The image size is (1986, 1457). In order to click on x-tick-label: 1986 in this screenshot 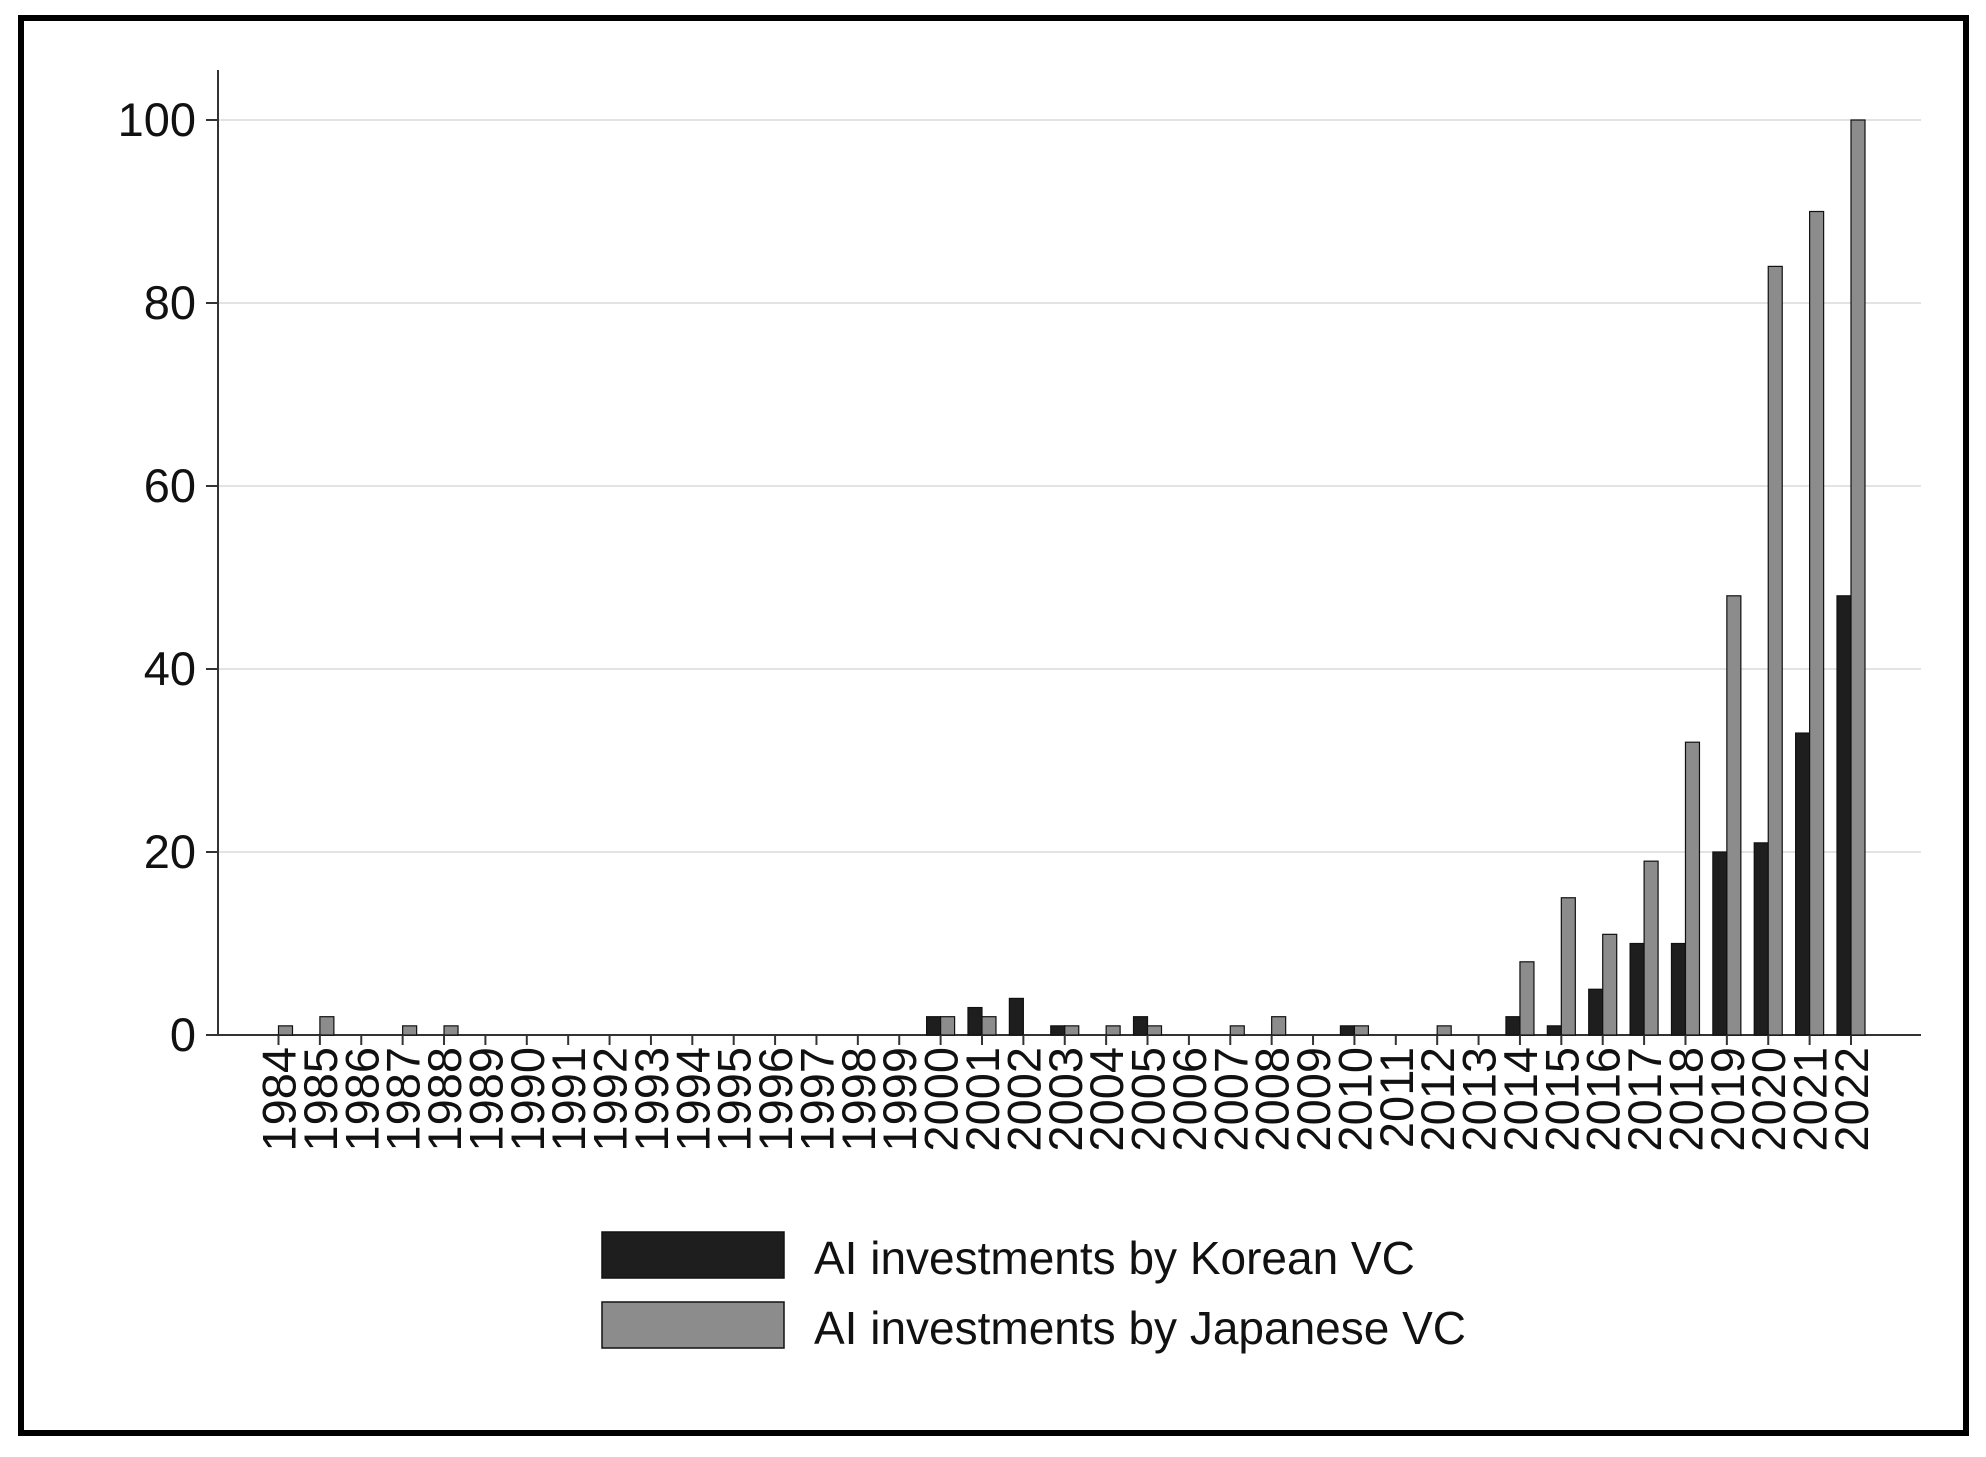, I will do `click(361, 1099)`.